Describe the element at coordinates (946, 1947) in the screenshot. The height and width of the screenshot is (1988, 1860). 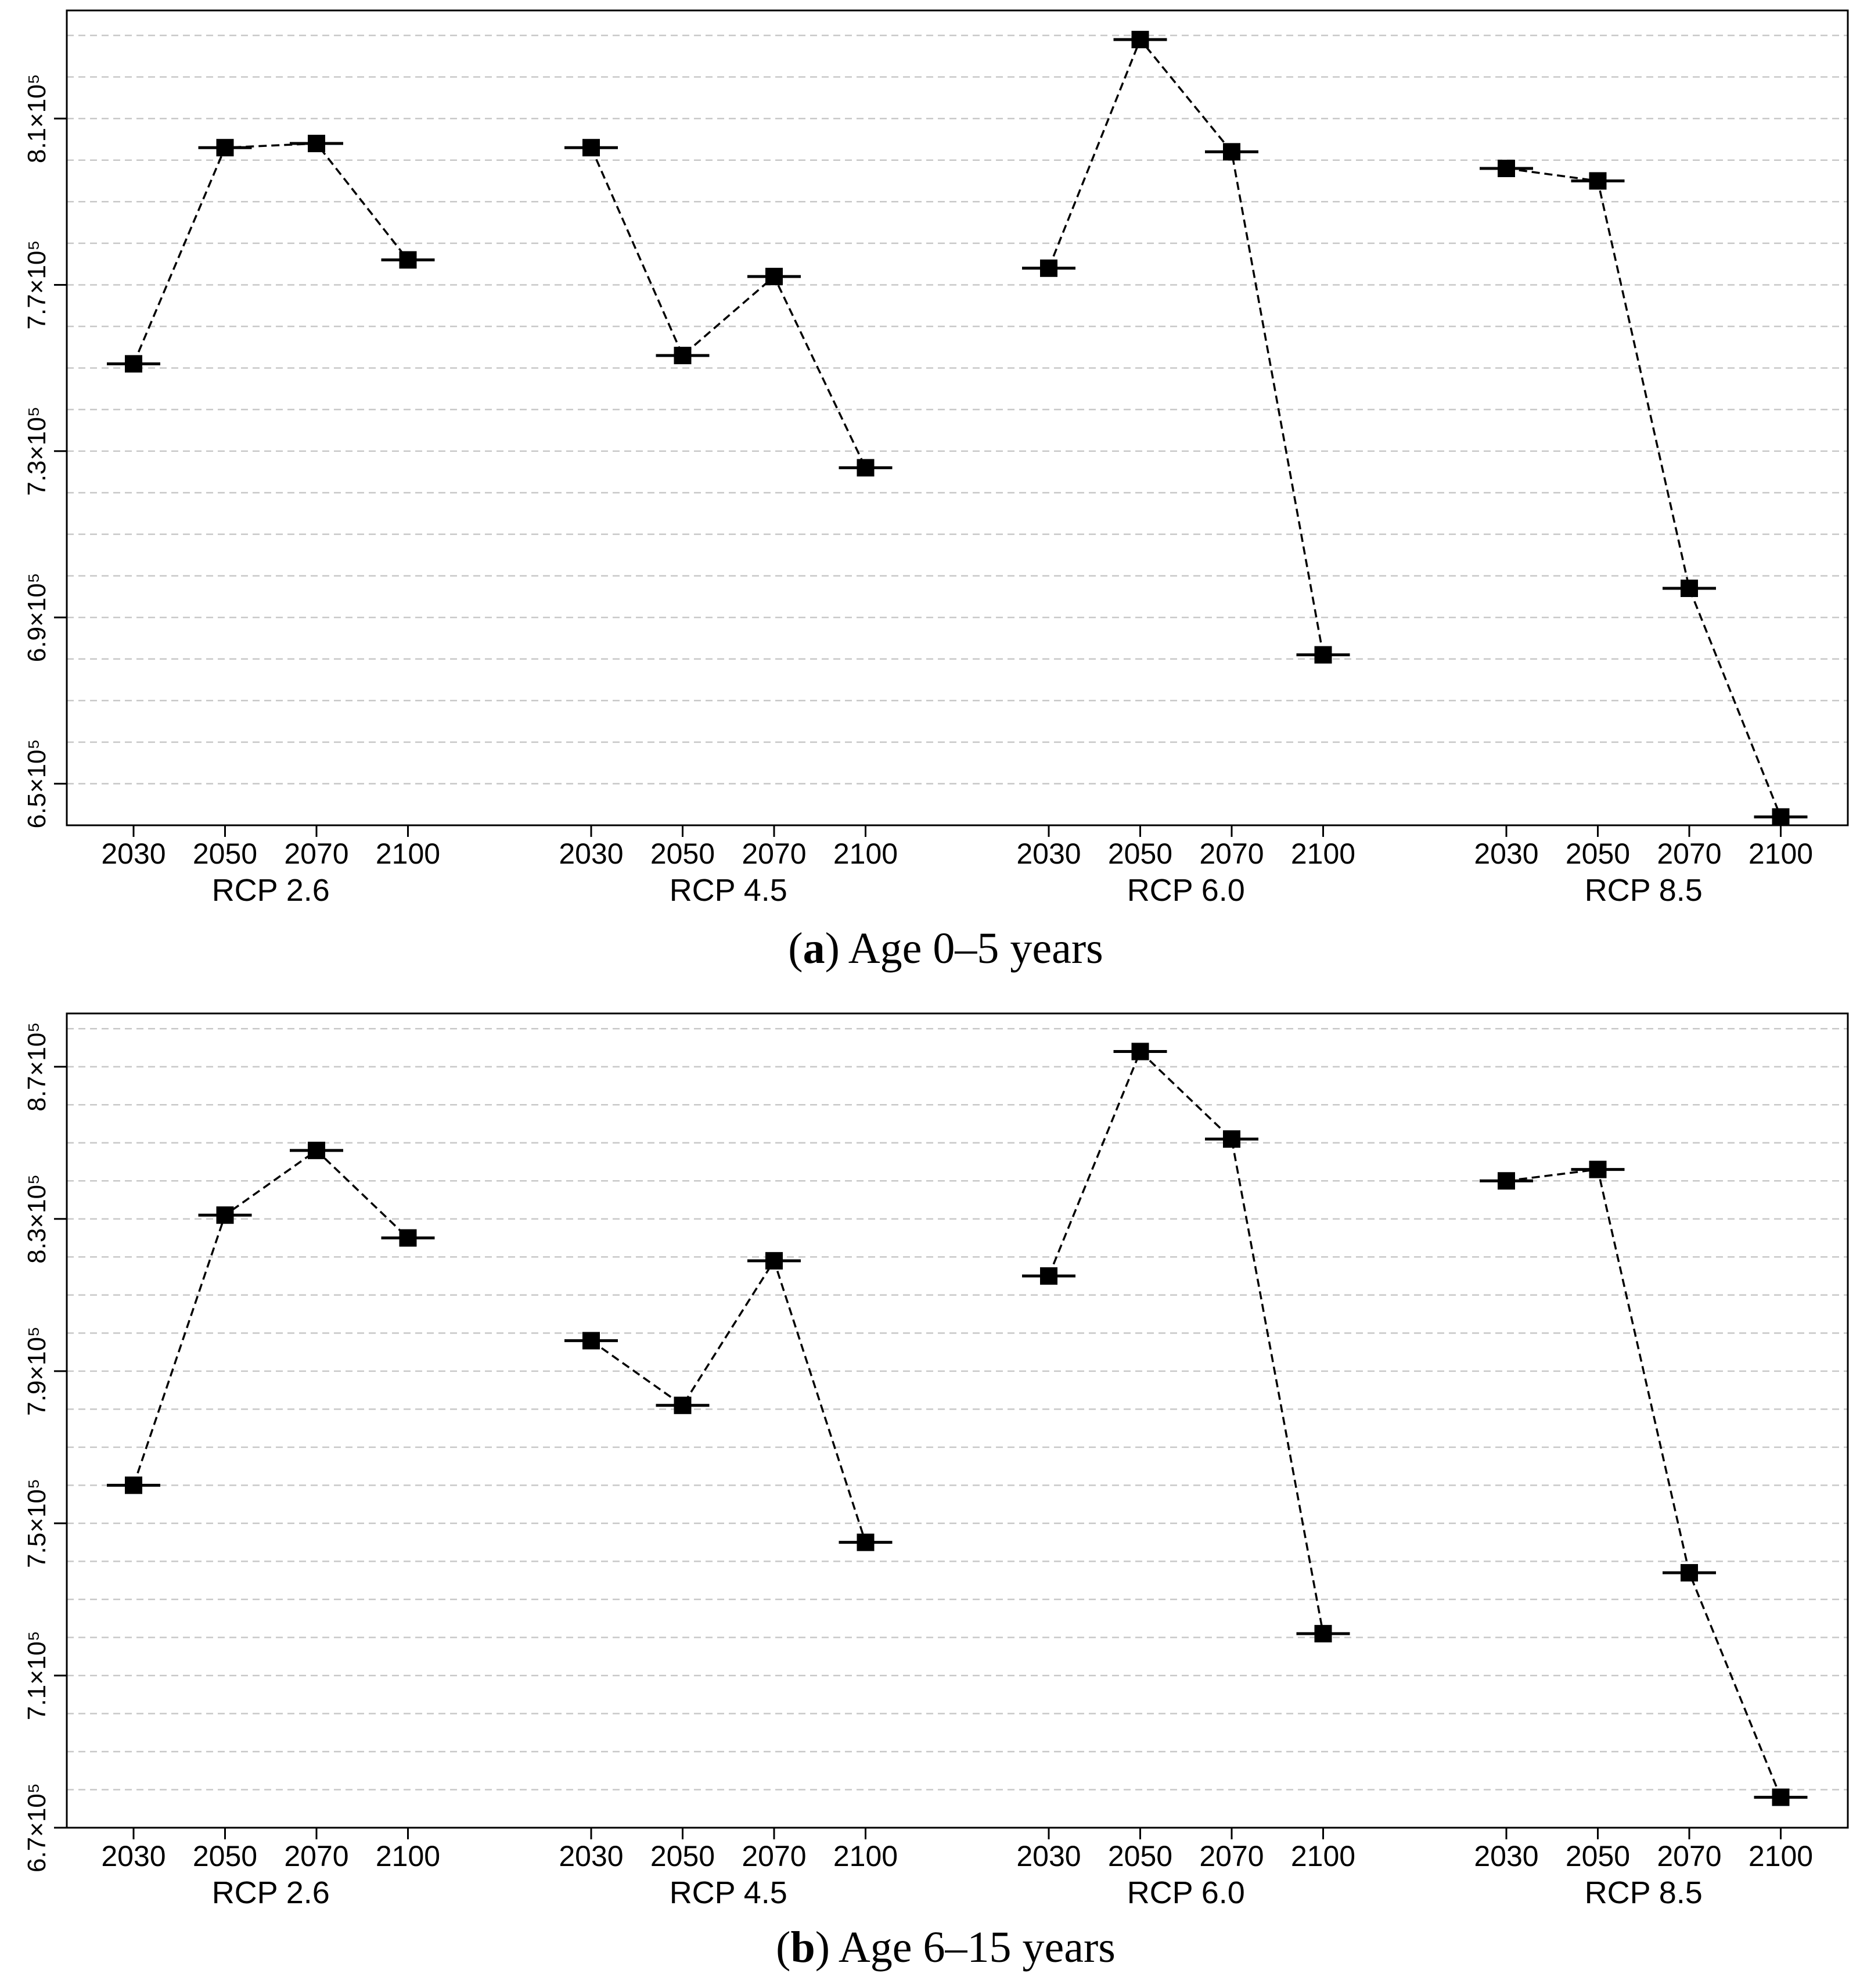
I see `panel-caption: (b) Age 6–15 years` at that location.